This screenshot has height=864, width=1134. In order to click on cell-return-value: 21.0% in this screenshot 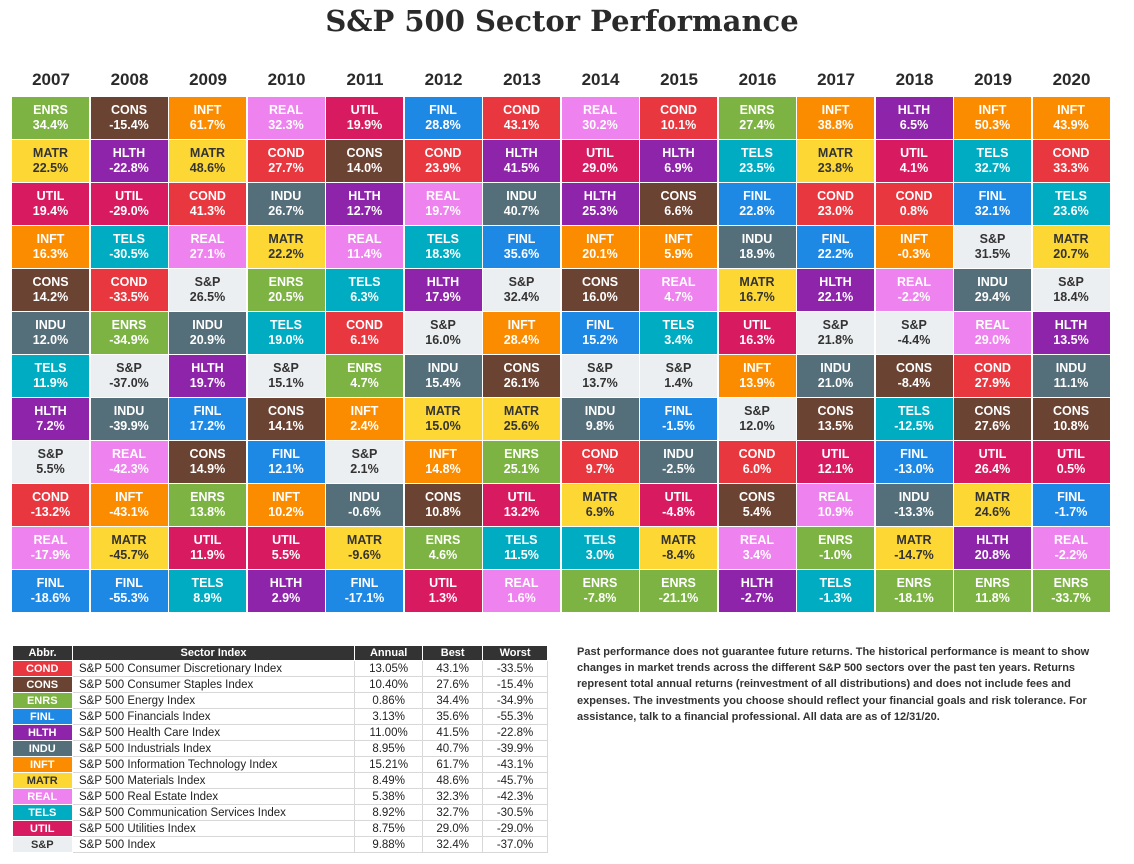, I will do `click(835, 383)`.